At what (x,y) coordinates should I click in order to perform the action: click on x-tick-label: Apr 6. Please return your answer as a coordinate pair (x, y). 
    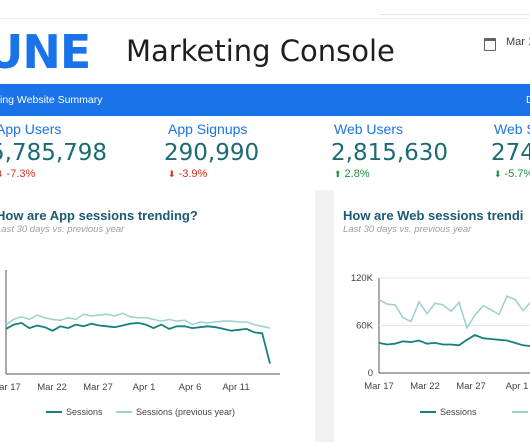
    Looking at the image, I should click on (190, 387).